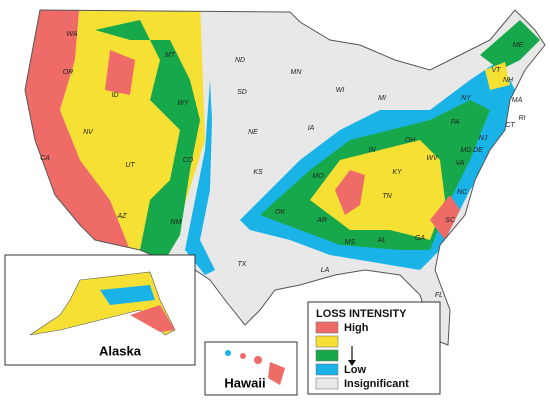 This screenshot has width=550, height=408. Describe the element at coordinates (45, 158) in the screenshot. I see `state-label: CA` at that location.